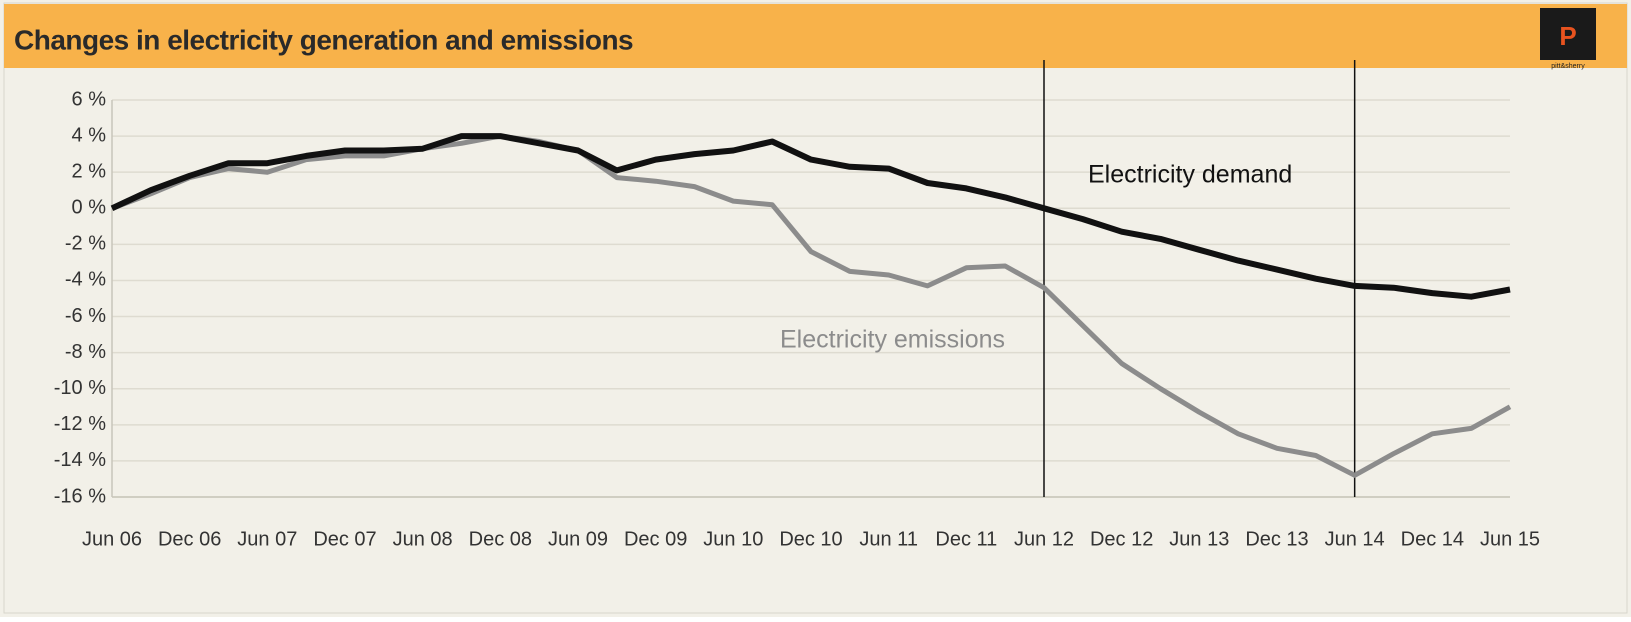 This screenshot has width=1631, height=622. Describe the element at coordinates (966, 539) in the screenshot. I see `x-tick-label: Dec 11` at that location.